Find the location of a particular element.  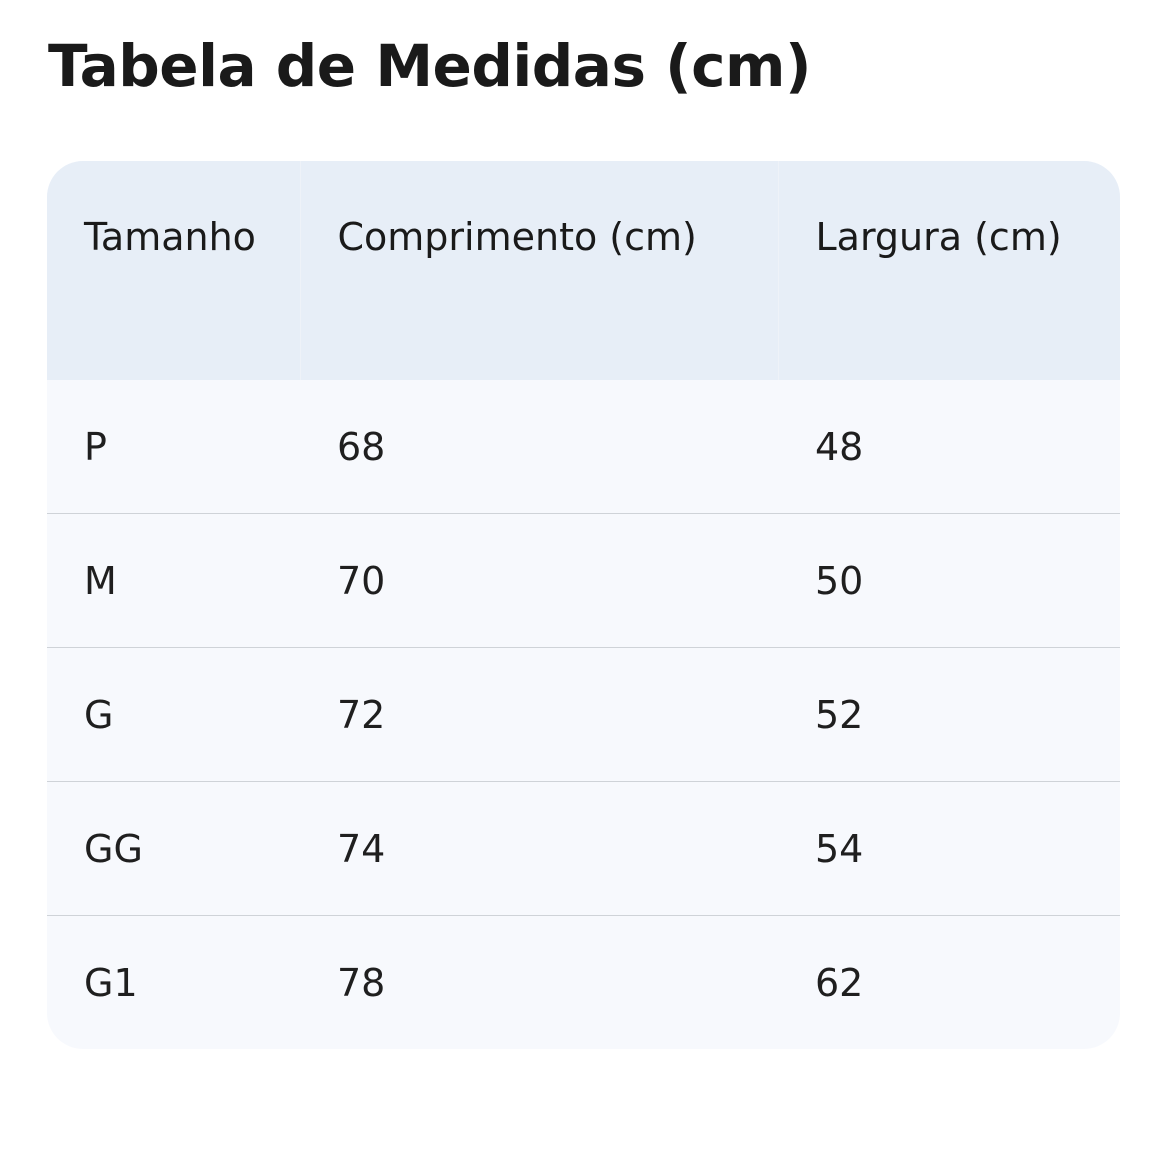

size-cell: GG is located at coordinates (173, 848).